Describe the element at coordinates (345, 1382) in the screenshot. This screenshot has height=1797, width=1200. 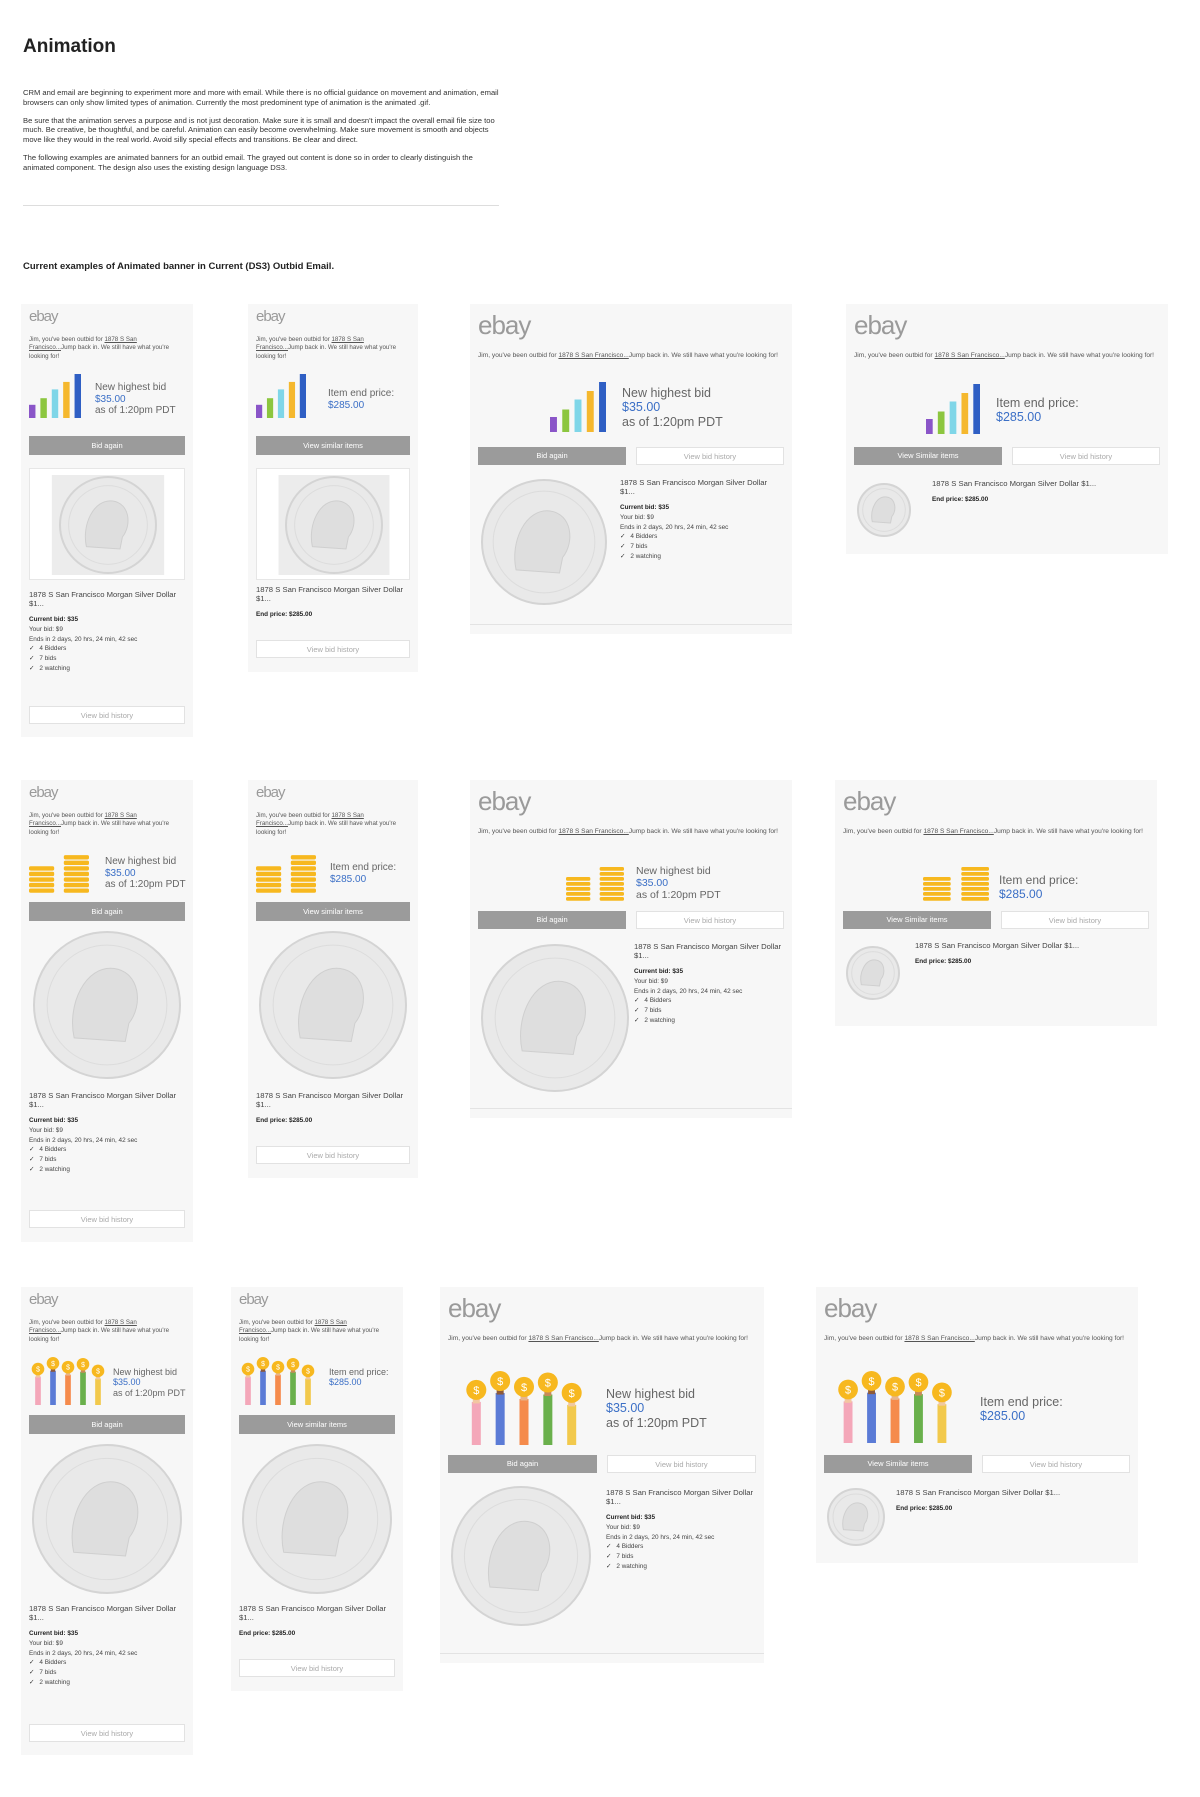
I see `end-amount: $285.00` at that location.